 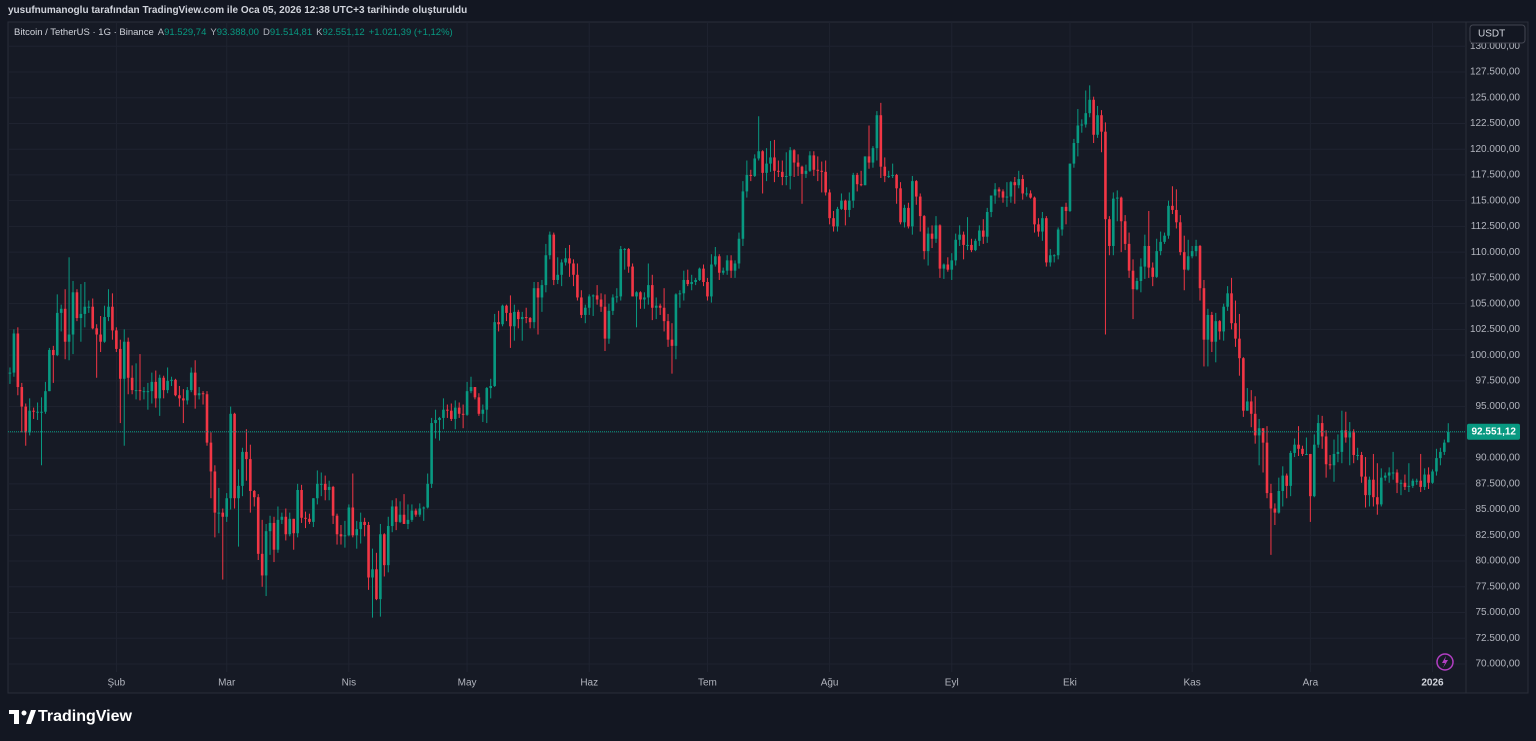 I want to click on x-tick-label: Ağu, so click(x=830, y=683).